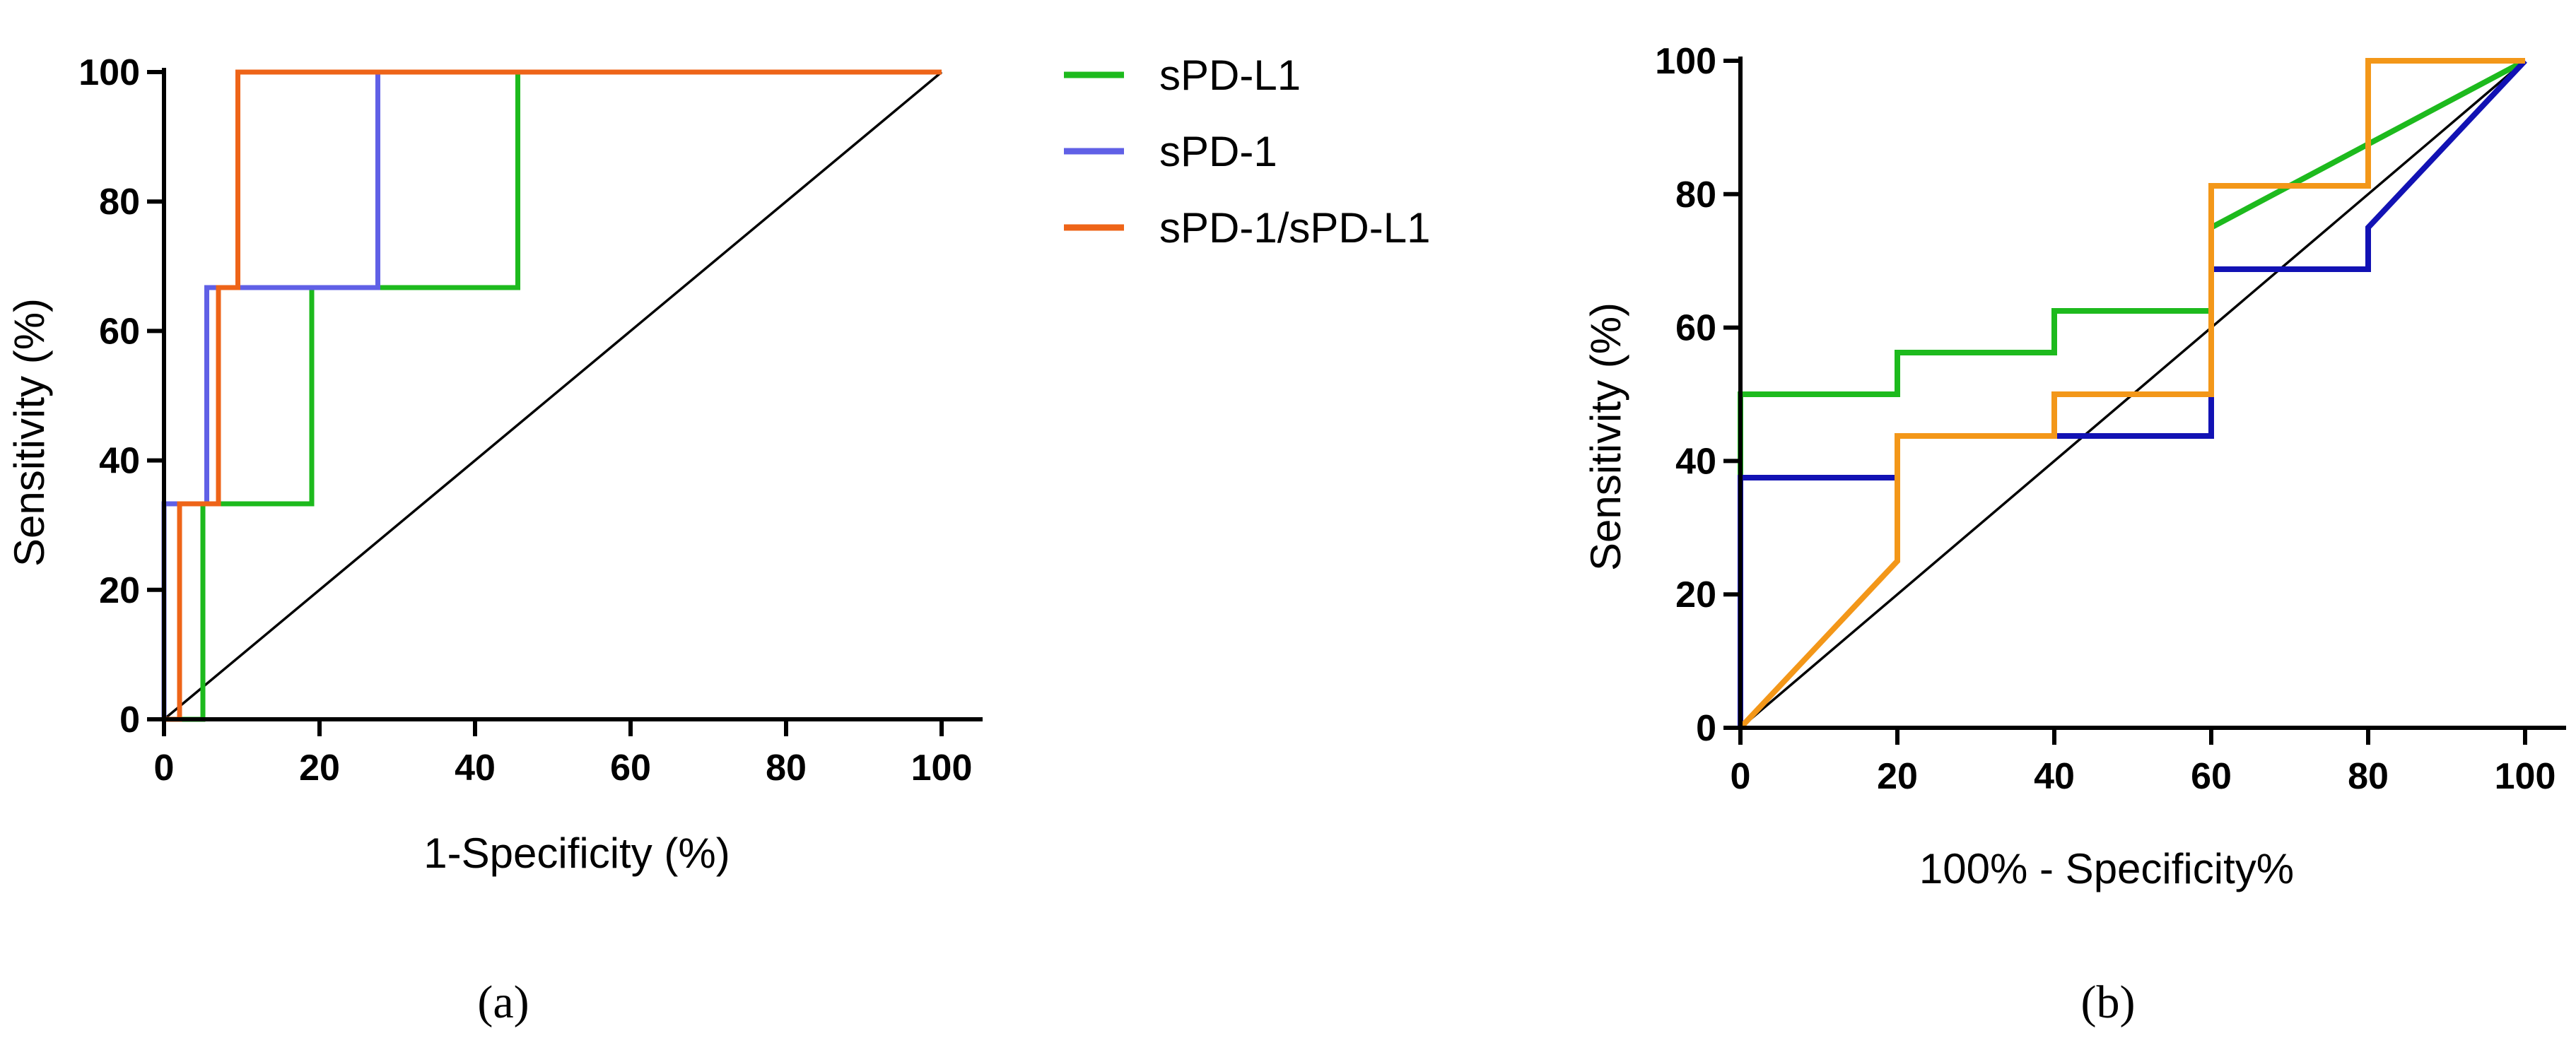 The height and width of the screenshot is (1050, 2576). Describe the element at coordinates (2369, 776) in the screenshot. I see `chart-b-x-tick-label: 80` at that location.